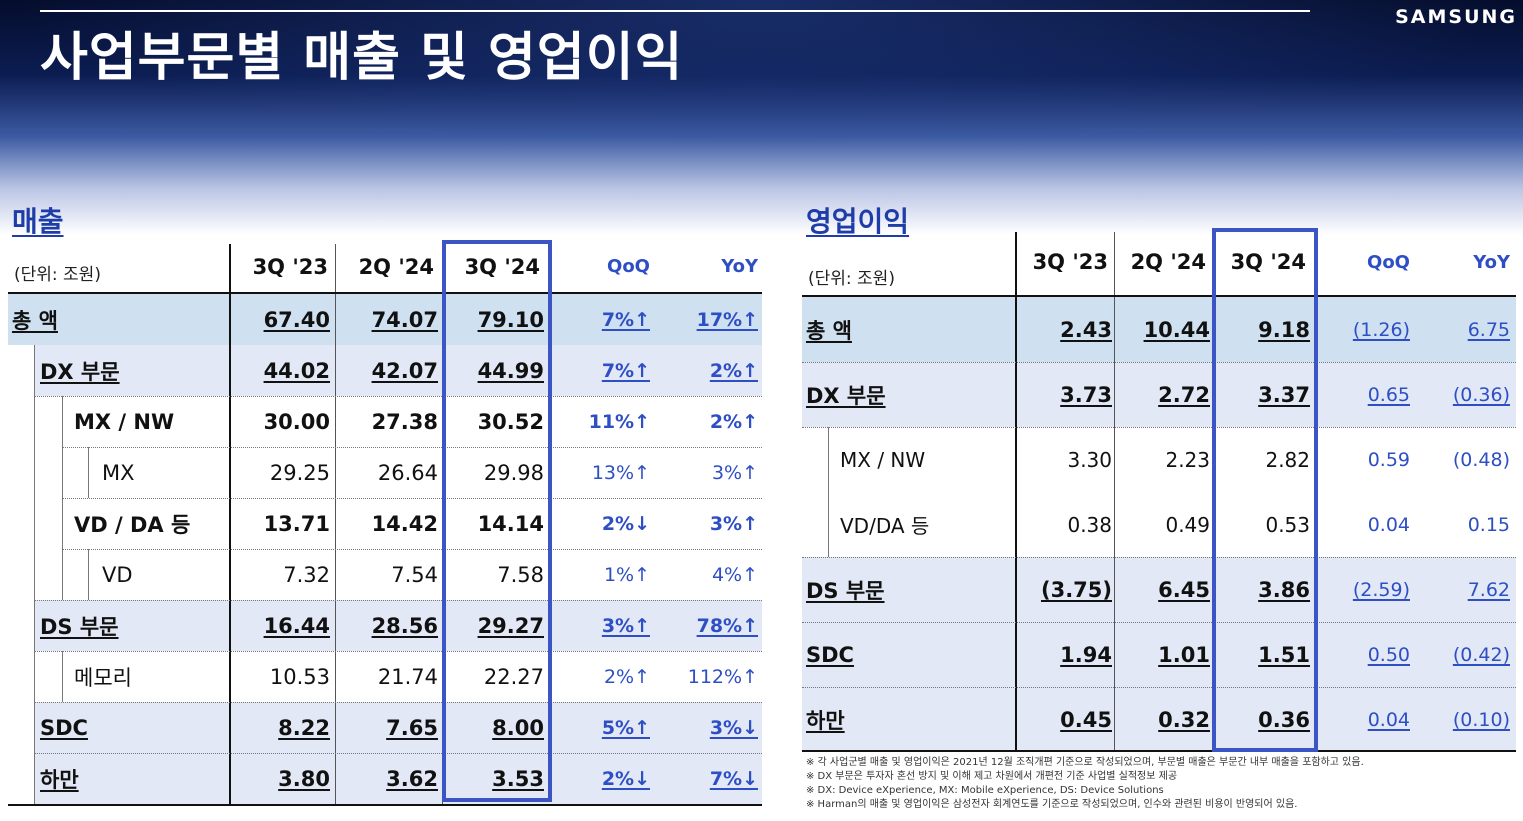  What do you see at coordinates (1388, 394) in the screenshot?
I see `qoq-cell: 0.65` at bounding box center [1388, 394].